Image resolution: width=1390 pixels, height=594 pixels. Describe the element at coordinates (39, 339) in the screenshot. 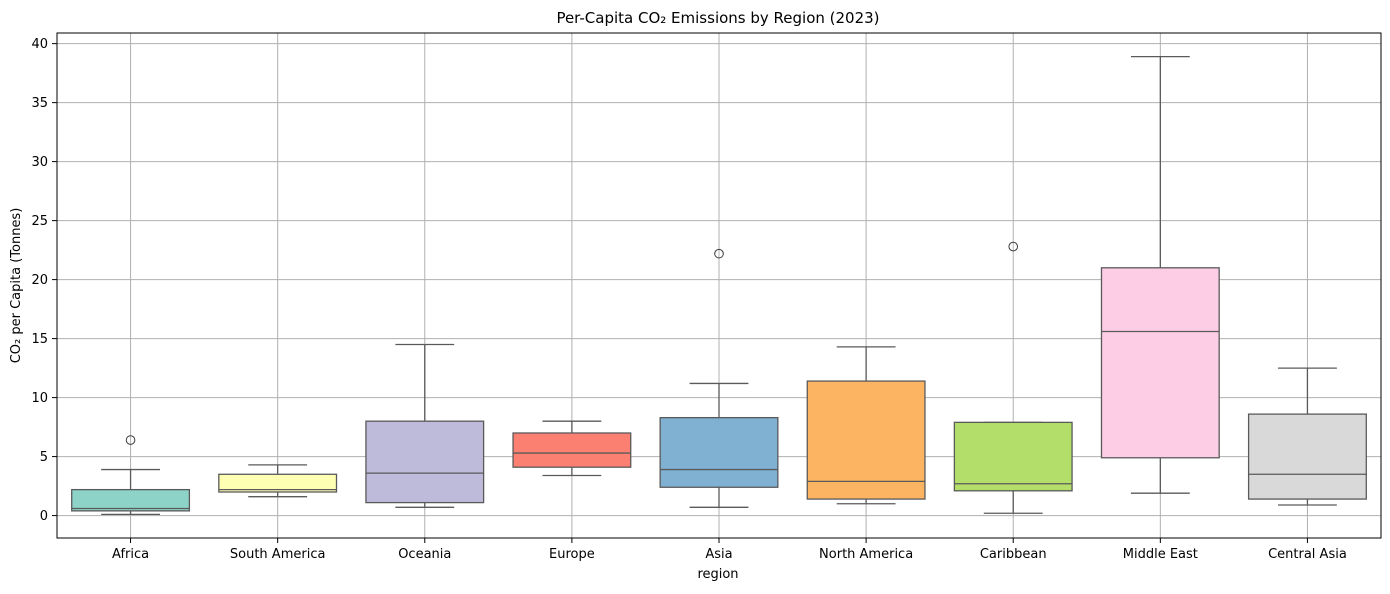

I see `y-tick-label: 15` at that location.